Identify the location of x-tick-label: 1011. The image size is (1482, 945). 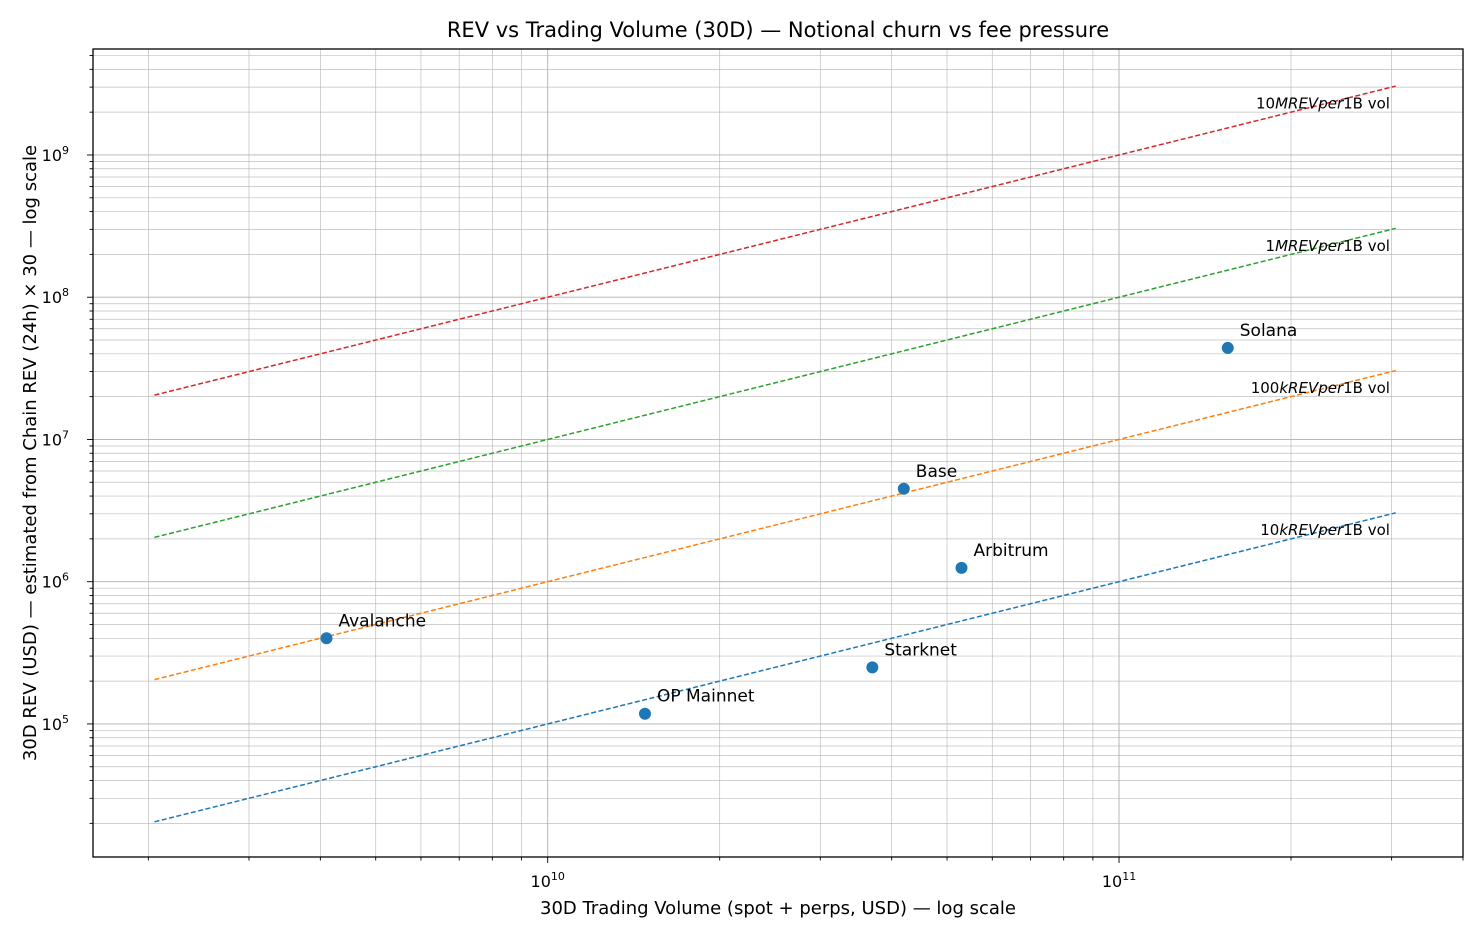
(1119, 880).